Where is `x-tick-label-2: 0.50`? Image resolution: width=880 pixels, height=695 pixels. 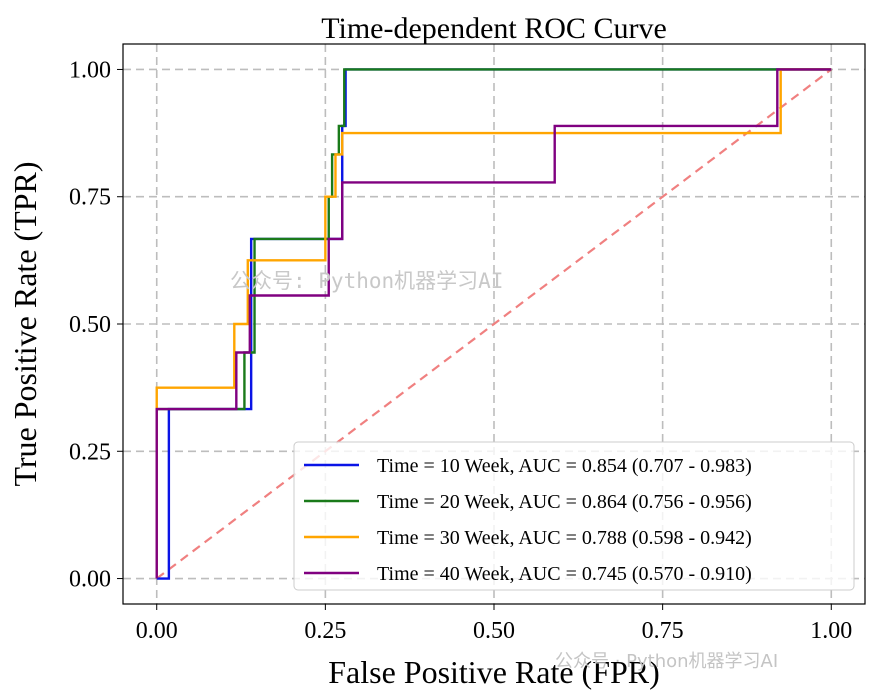 x-tick-label-2: 0.50 is located at coordinates (494, 631).